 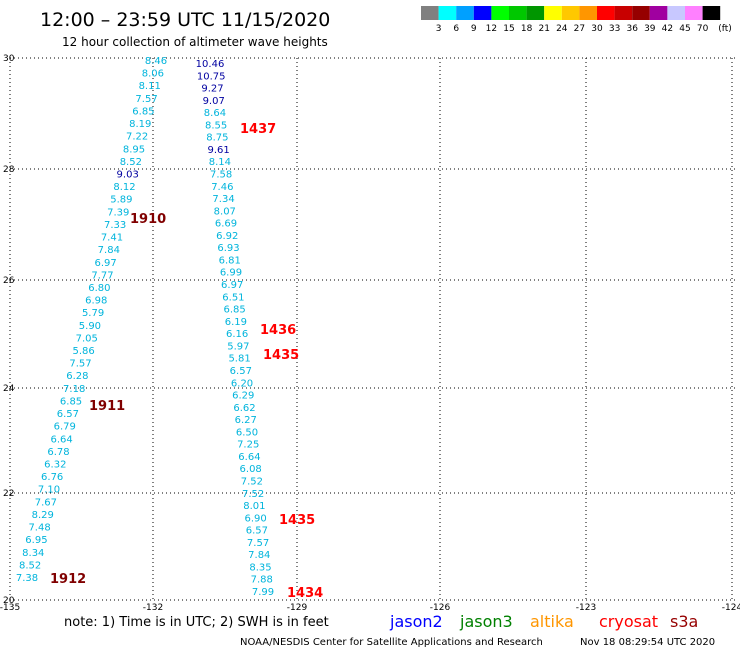 What do you see at coordinates (703, 29) in the screenshot?
I see `colorbar-label: 70` at bounding box center [703, 29].